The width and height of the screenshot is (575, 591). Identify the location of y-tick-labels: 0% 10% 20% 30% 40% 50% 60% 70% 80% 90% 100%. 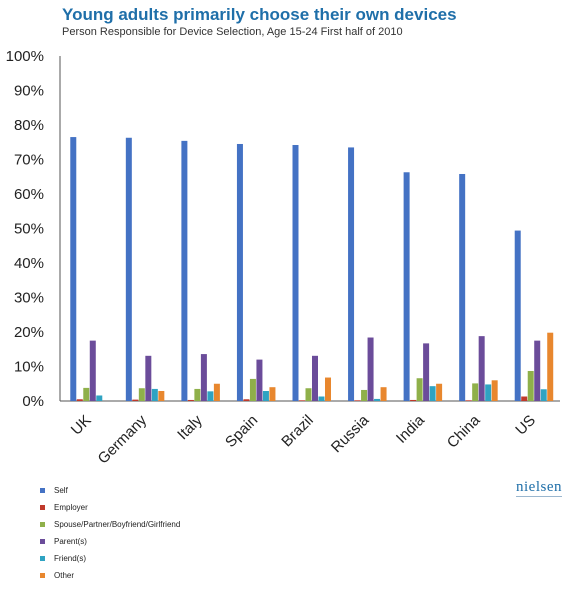
(25, 229).